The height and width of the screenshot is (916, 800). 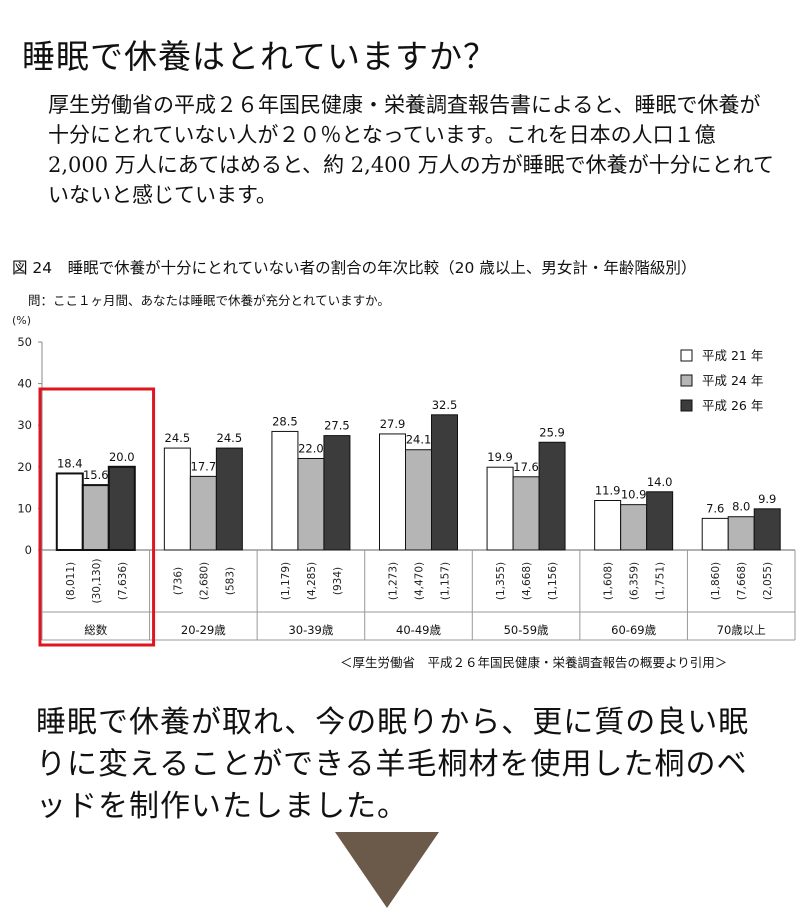 I want to click on down-arrow-icon, so click(x=387, y=870).